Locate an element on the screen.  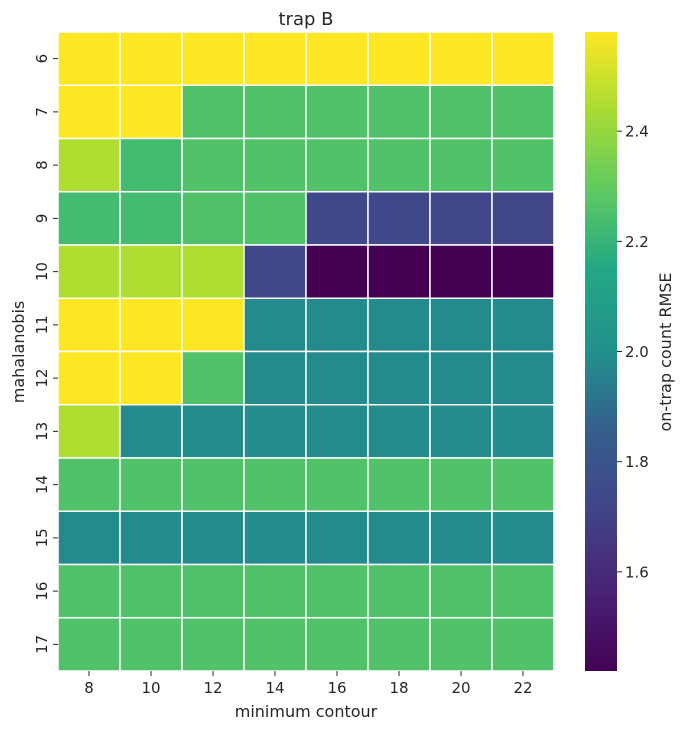
colorbar-tick-label: 2.0 is located at coordinates (637, 352).